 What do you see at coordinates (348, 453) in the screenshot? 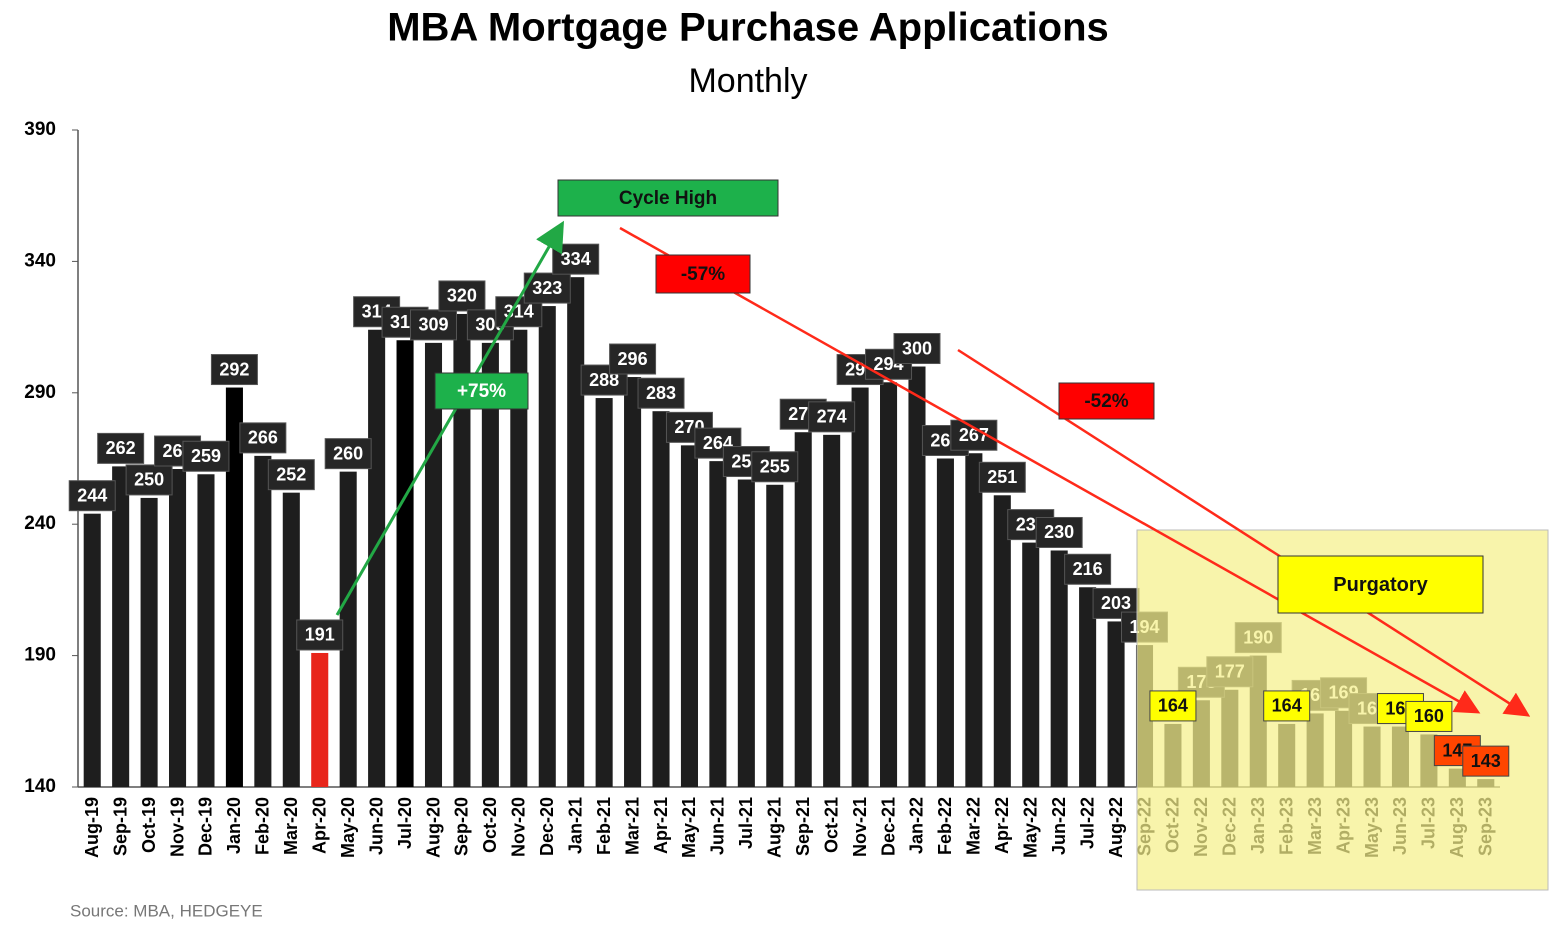
I see `data-label: 260` at bounding box center [348, 453].